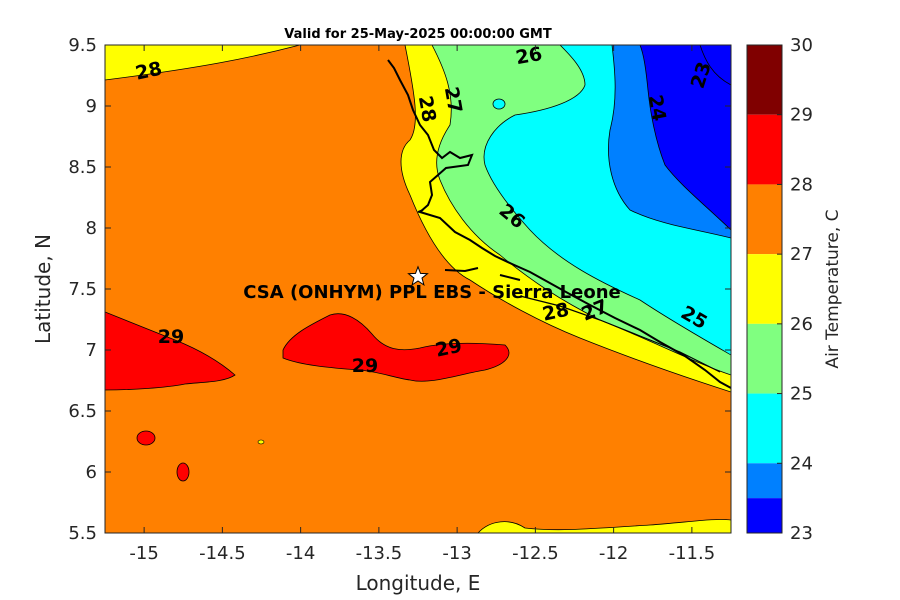 The image size is (900, 600). What do you see at coordinates (43, 289) in the screenshot?
I see `y-axis-label: Latitude, N` at bounding box center [43, 289].